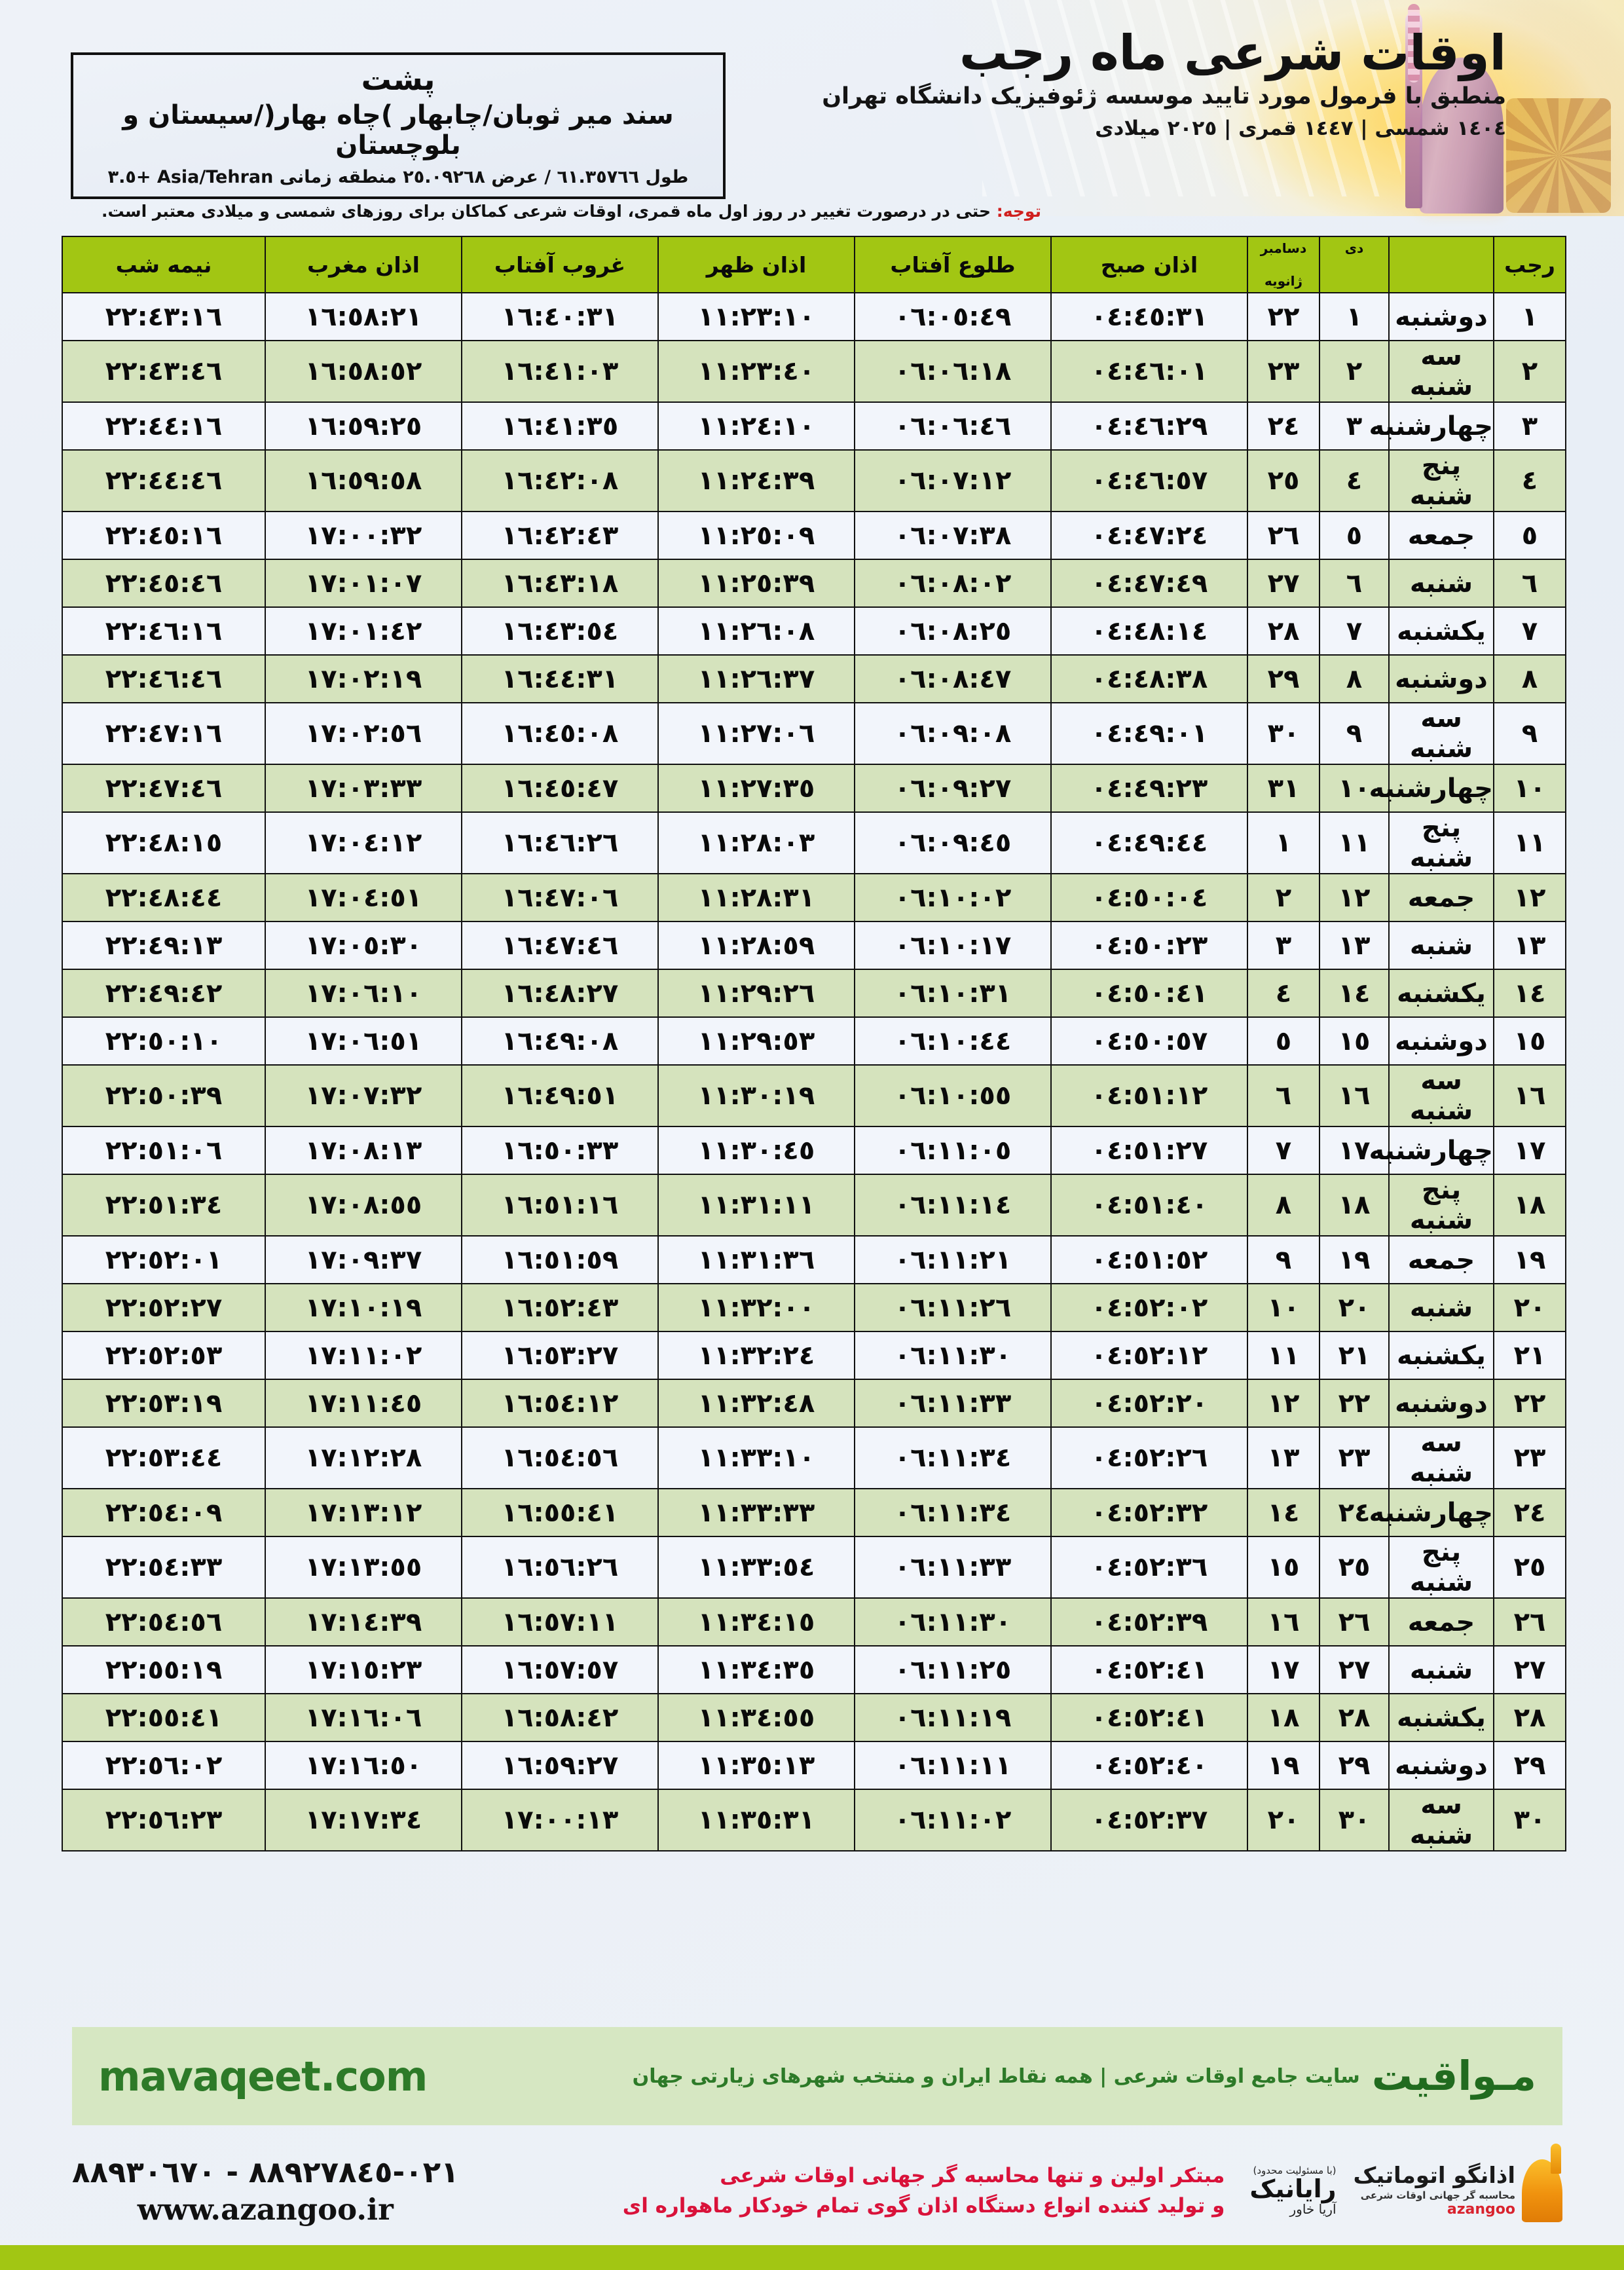  Describe the element at coordinates (756, 535) in the screenshot. I see `time-noon: ١١:٢٥:٠٩` at that location.